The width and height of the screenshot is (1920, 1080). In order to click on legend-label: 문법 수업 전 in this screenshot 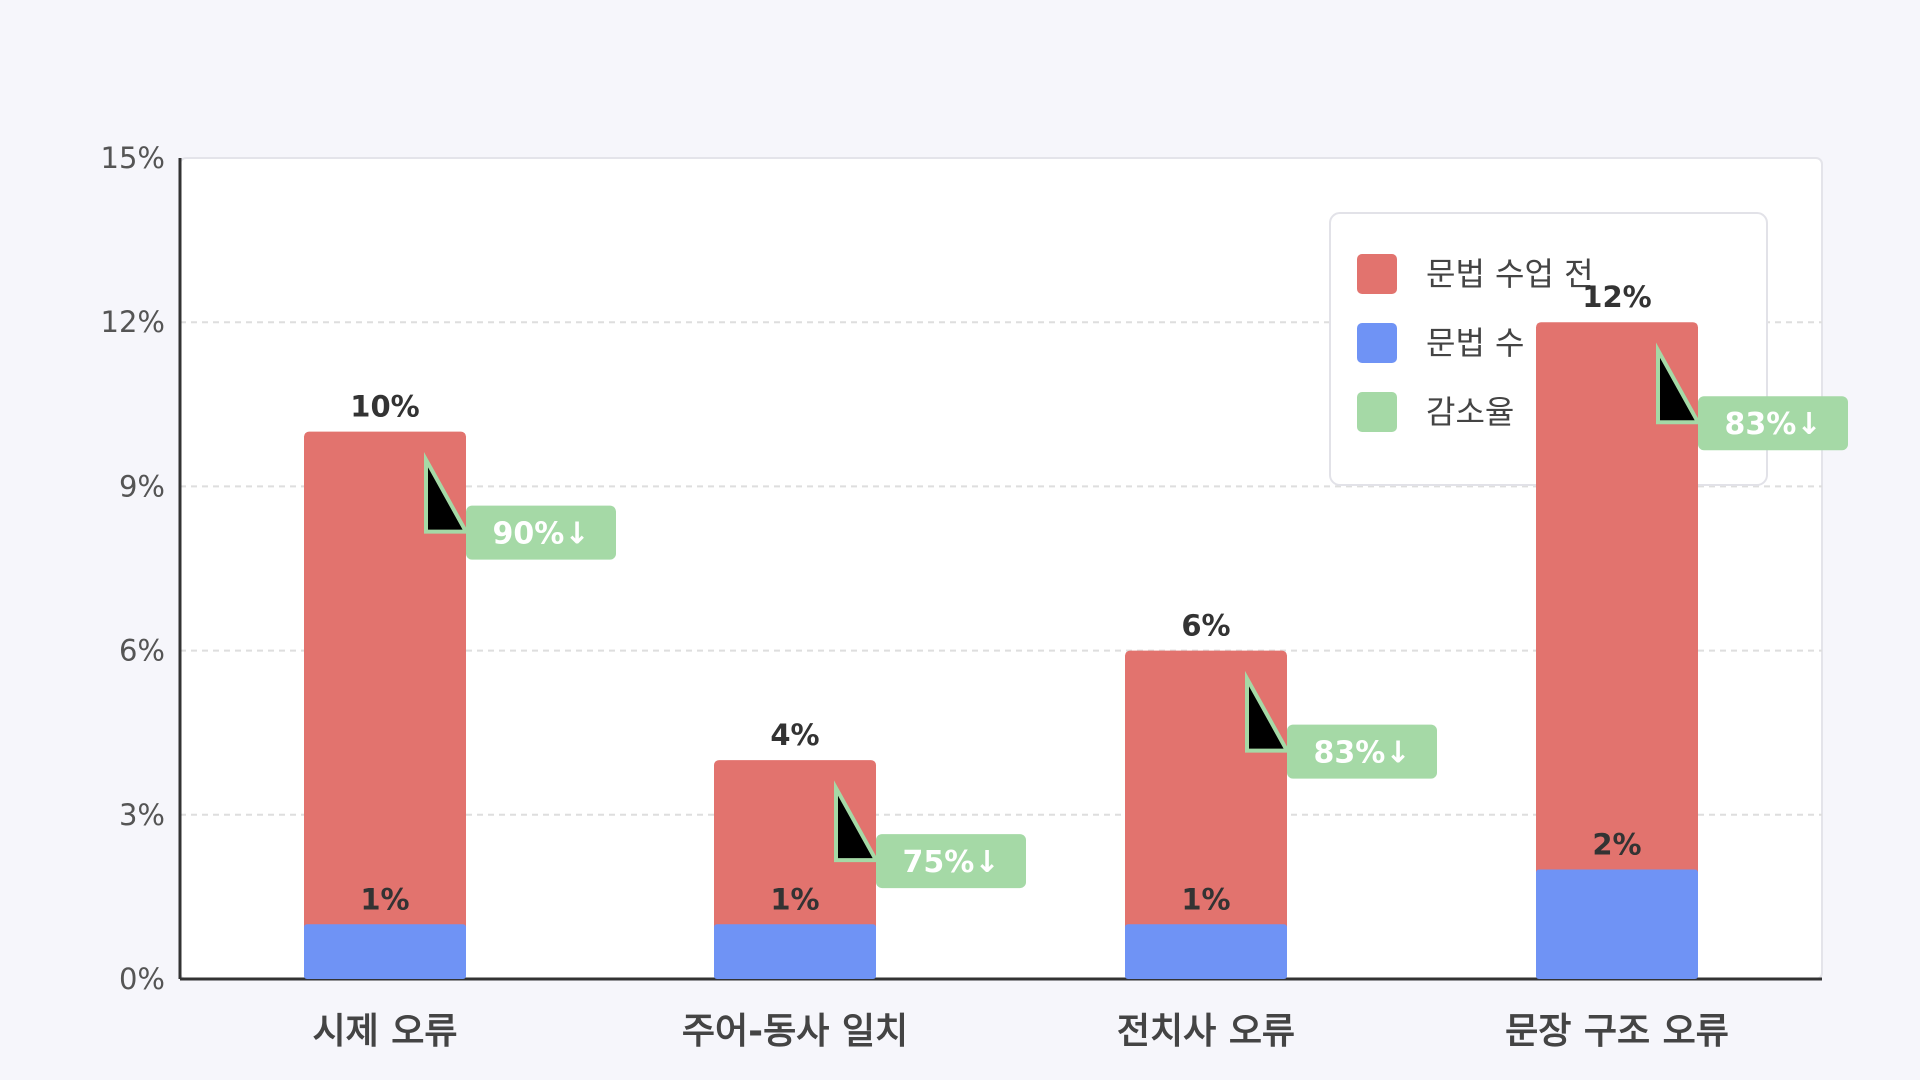, I will do `click(1510, 274)`.